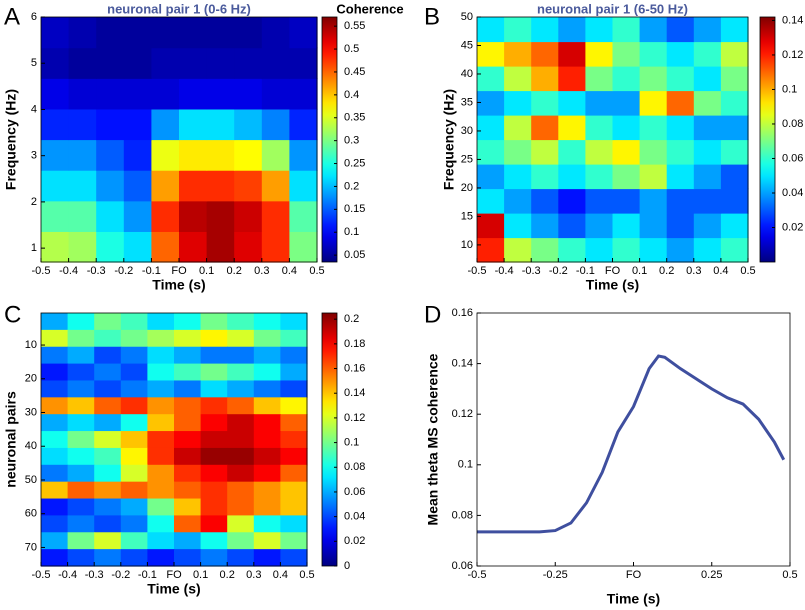 This screenshot has width=805, height=610. What do you see at coordinates (151, 271) in the screenshot?
I see `x-tick-label: -0.1` at bounding box center [151, 271].